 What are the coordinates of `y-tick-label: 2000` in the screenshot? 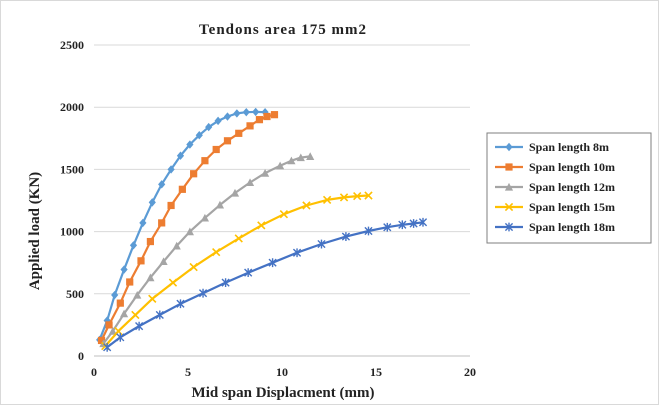 It's located at (72, 107).